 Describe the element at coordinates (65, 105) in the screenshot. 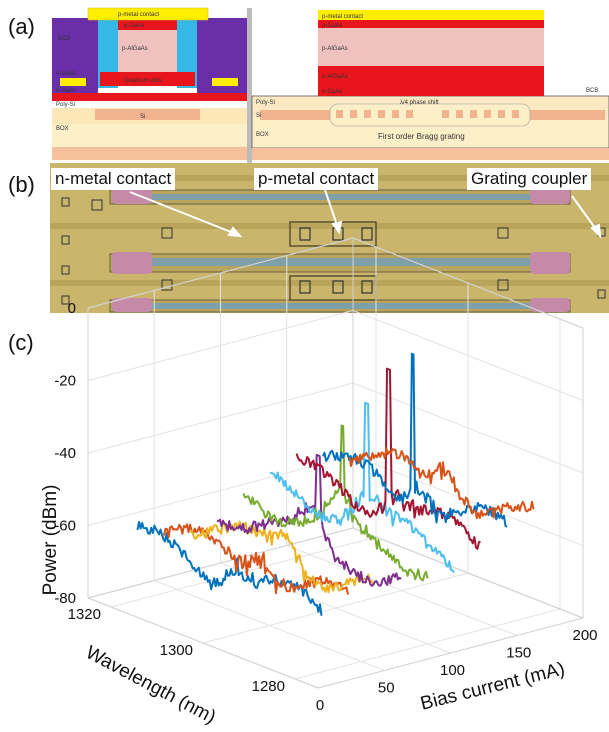

I see `left-label-6: Poly-Si` at that location.